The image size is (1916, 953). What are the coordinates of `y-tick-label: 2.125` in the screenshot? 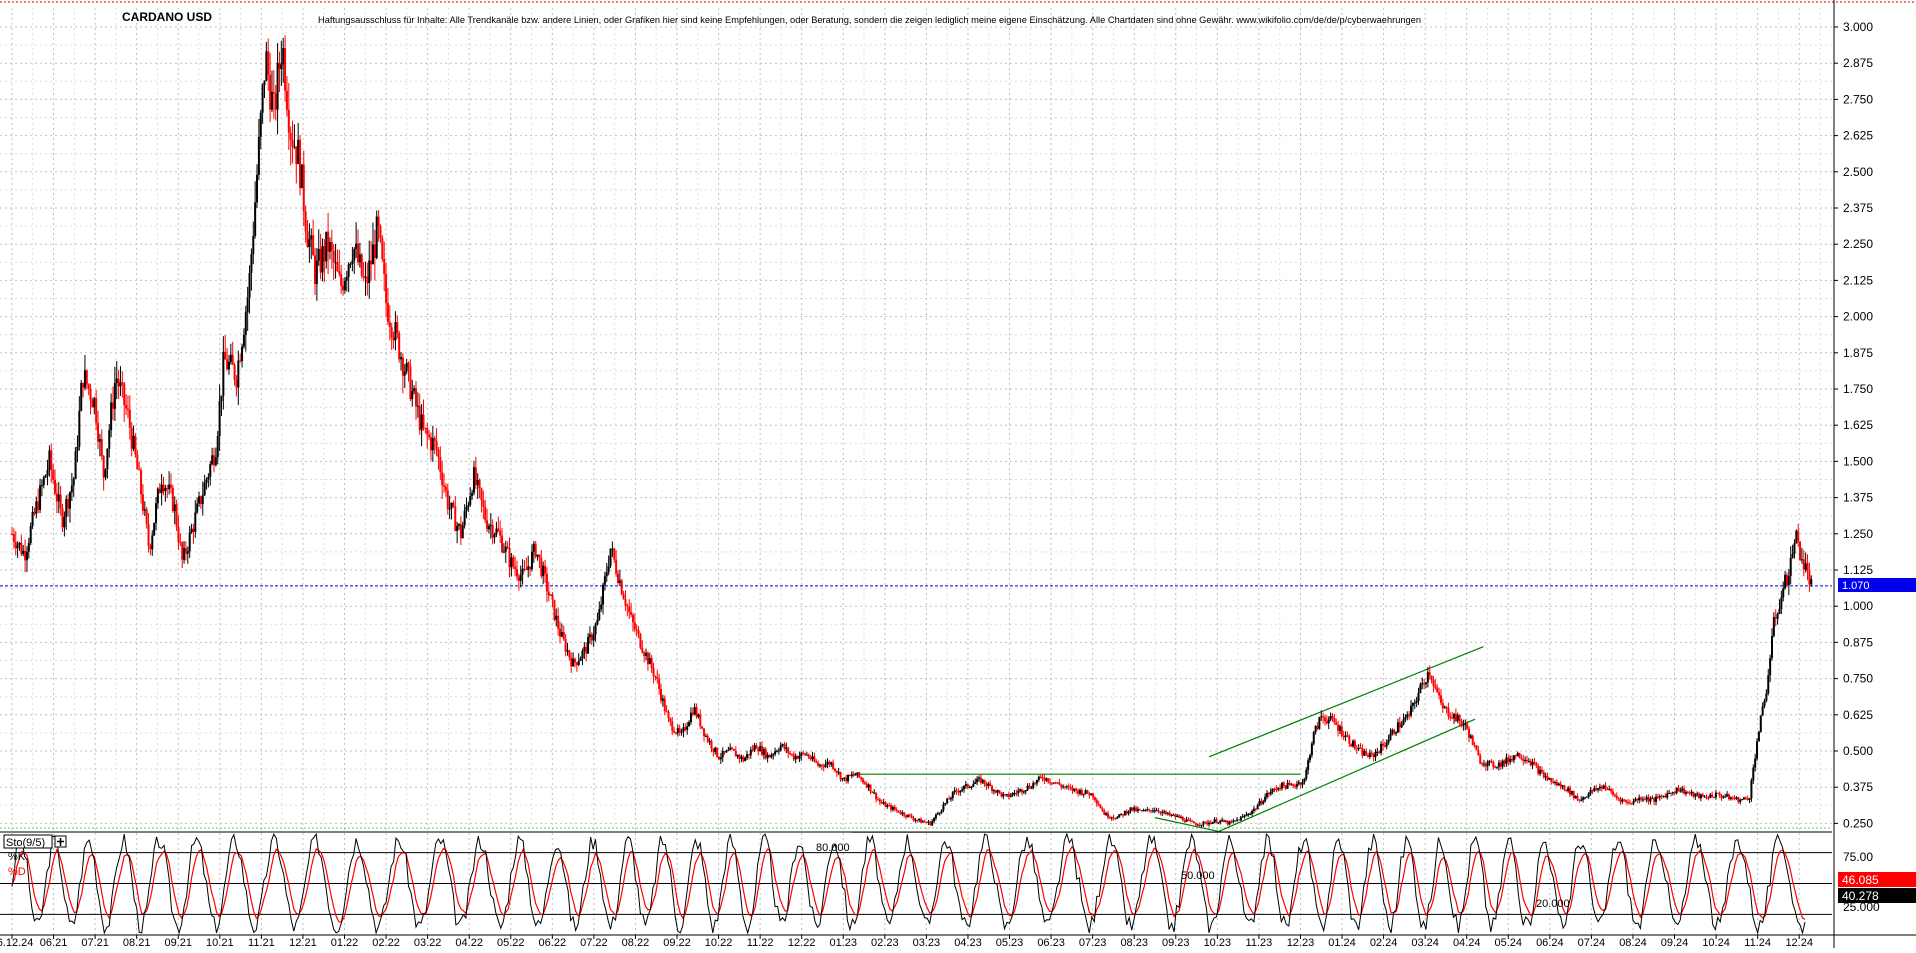 It's located at (1858, 280).